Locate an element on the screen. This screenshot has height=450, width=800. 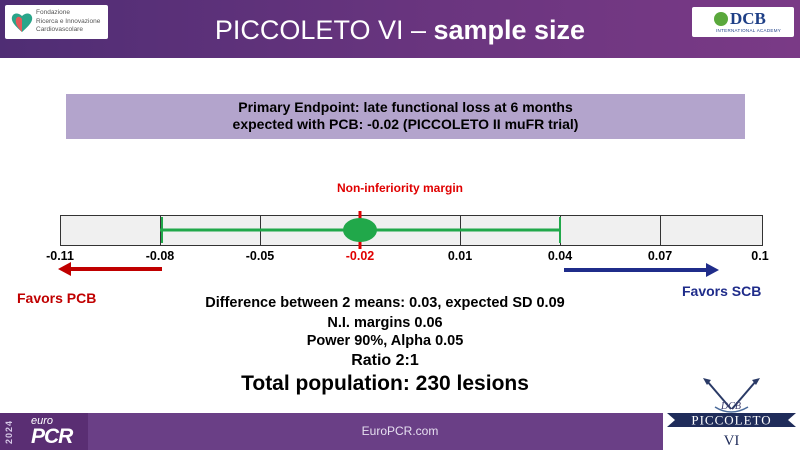
favors-scb-arrow is located at coordinates (641, 270).